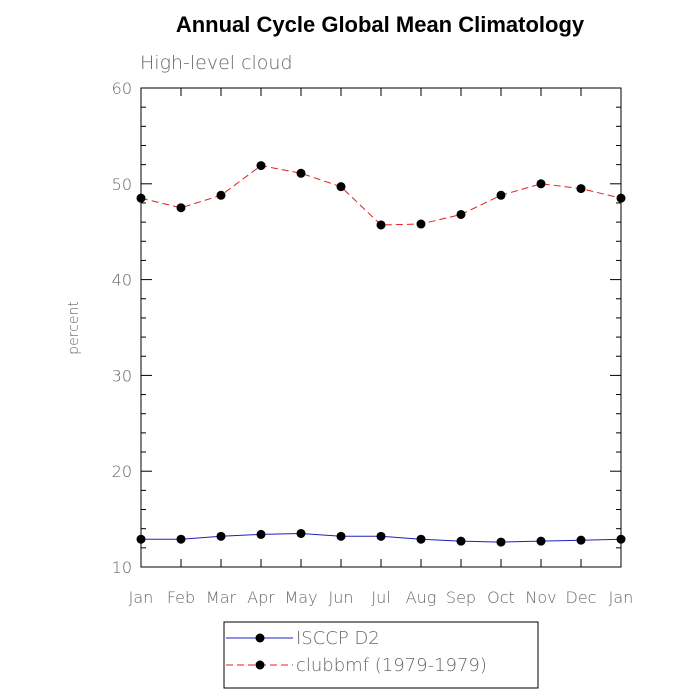 This screenshot has width=700, height=700. I want to click on x-tick-label: Mar, so click(221, 597).